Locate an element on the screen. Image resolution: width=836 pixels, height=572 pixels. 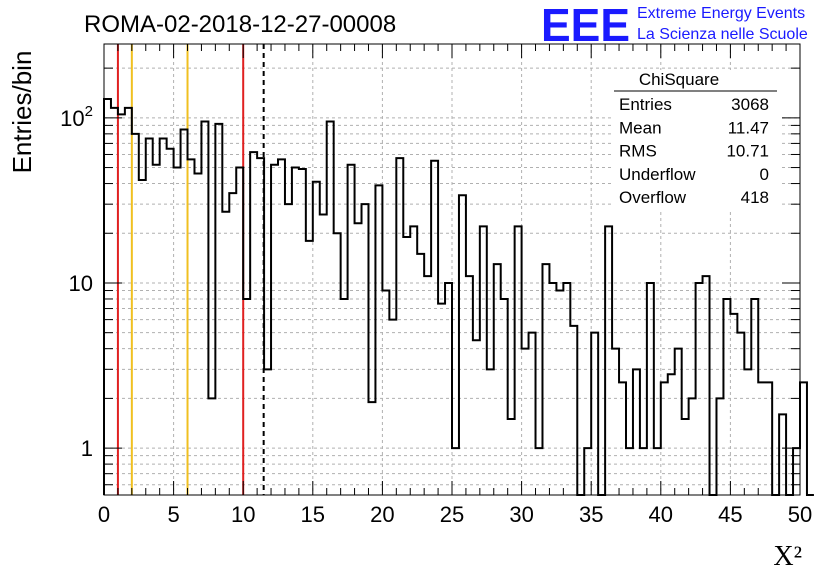
stats-row-label: Mean is located at coordinates (640, 127).